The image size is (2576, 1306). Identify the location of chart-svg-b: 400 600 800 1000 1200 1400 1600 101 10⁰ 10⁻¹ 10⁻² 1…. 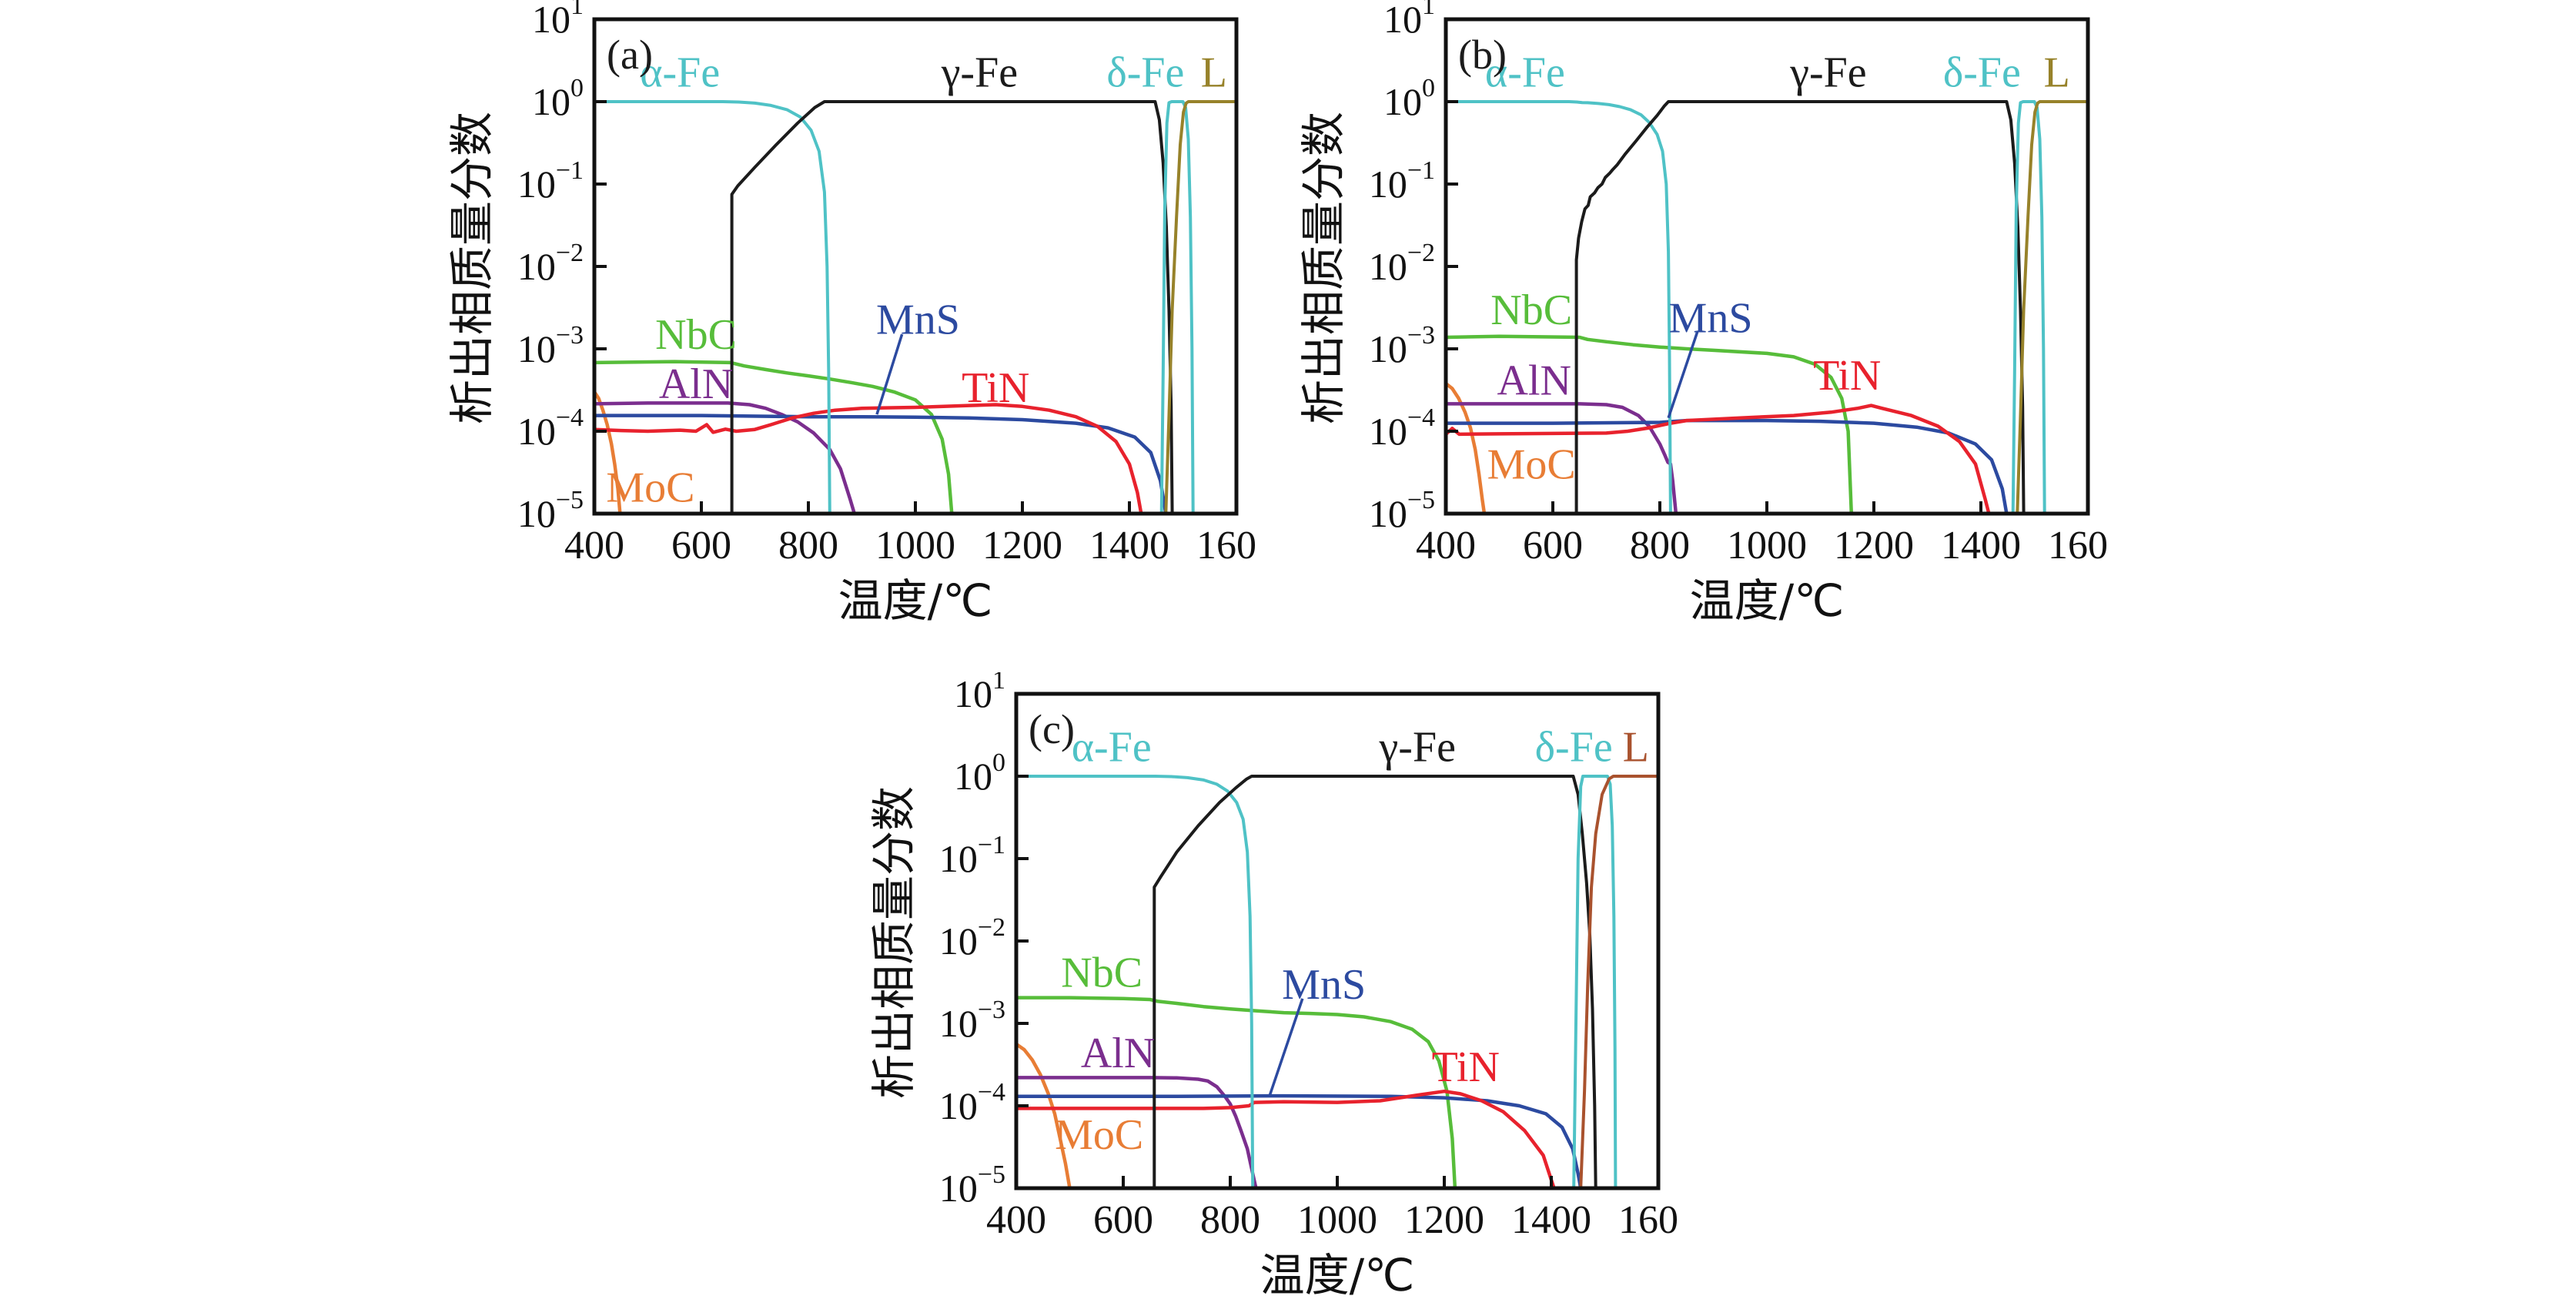
(1738, 284).